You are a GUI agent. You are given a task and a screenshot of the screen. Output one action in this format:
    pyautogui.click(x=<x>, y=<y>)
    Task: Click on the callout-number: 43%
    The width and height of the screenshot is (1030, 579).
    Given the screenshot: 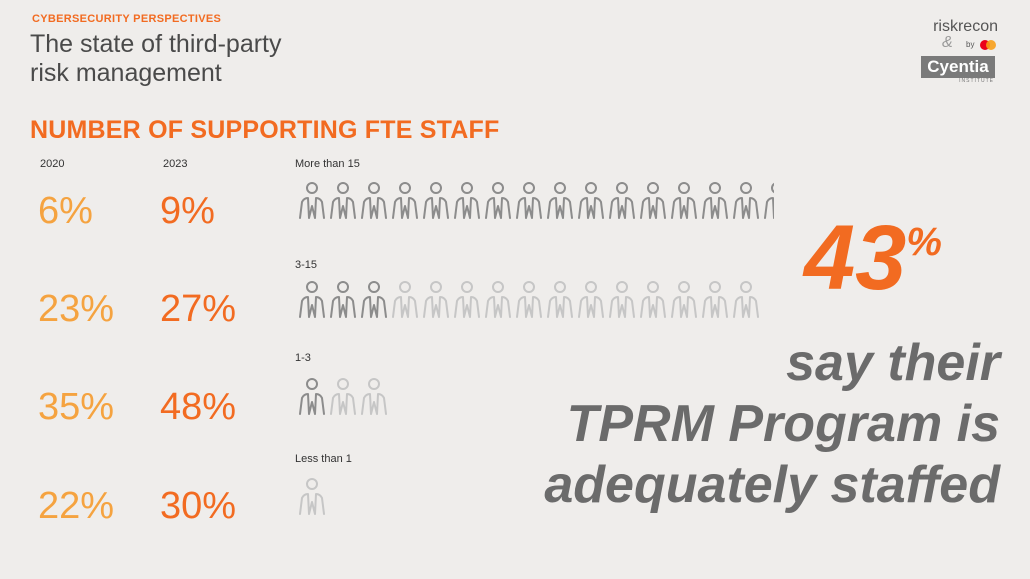 What is the action you would take?
    pyautogui.click(x=873, y=267)
    